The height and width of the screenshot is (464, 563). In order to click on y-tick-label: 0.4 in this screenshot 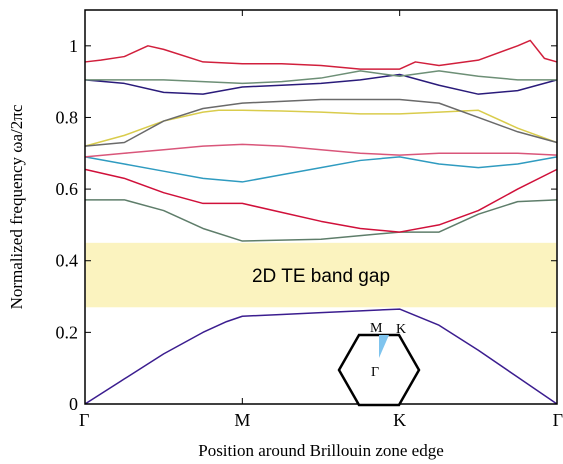, I will do `click(67, 261)`.